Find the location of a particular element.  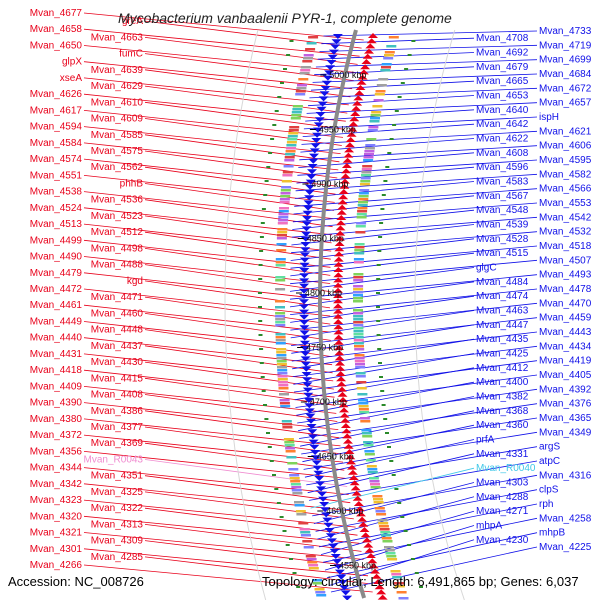

left-gene-label: Mvan_4377 is located at coordinates (117, 427).